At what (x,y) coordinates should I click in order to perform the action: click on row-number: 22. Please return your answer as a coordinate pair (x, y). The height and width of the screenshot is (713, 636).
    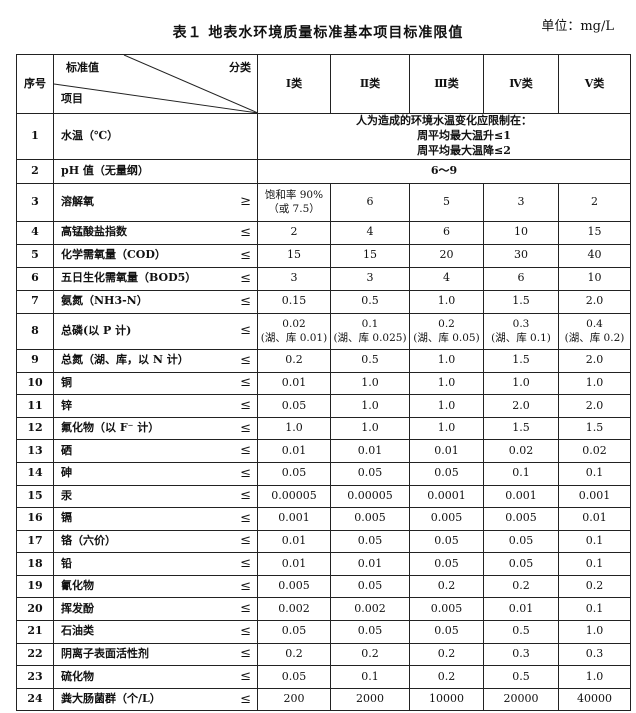
    Looking at the image, I should click on (35, 654).